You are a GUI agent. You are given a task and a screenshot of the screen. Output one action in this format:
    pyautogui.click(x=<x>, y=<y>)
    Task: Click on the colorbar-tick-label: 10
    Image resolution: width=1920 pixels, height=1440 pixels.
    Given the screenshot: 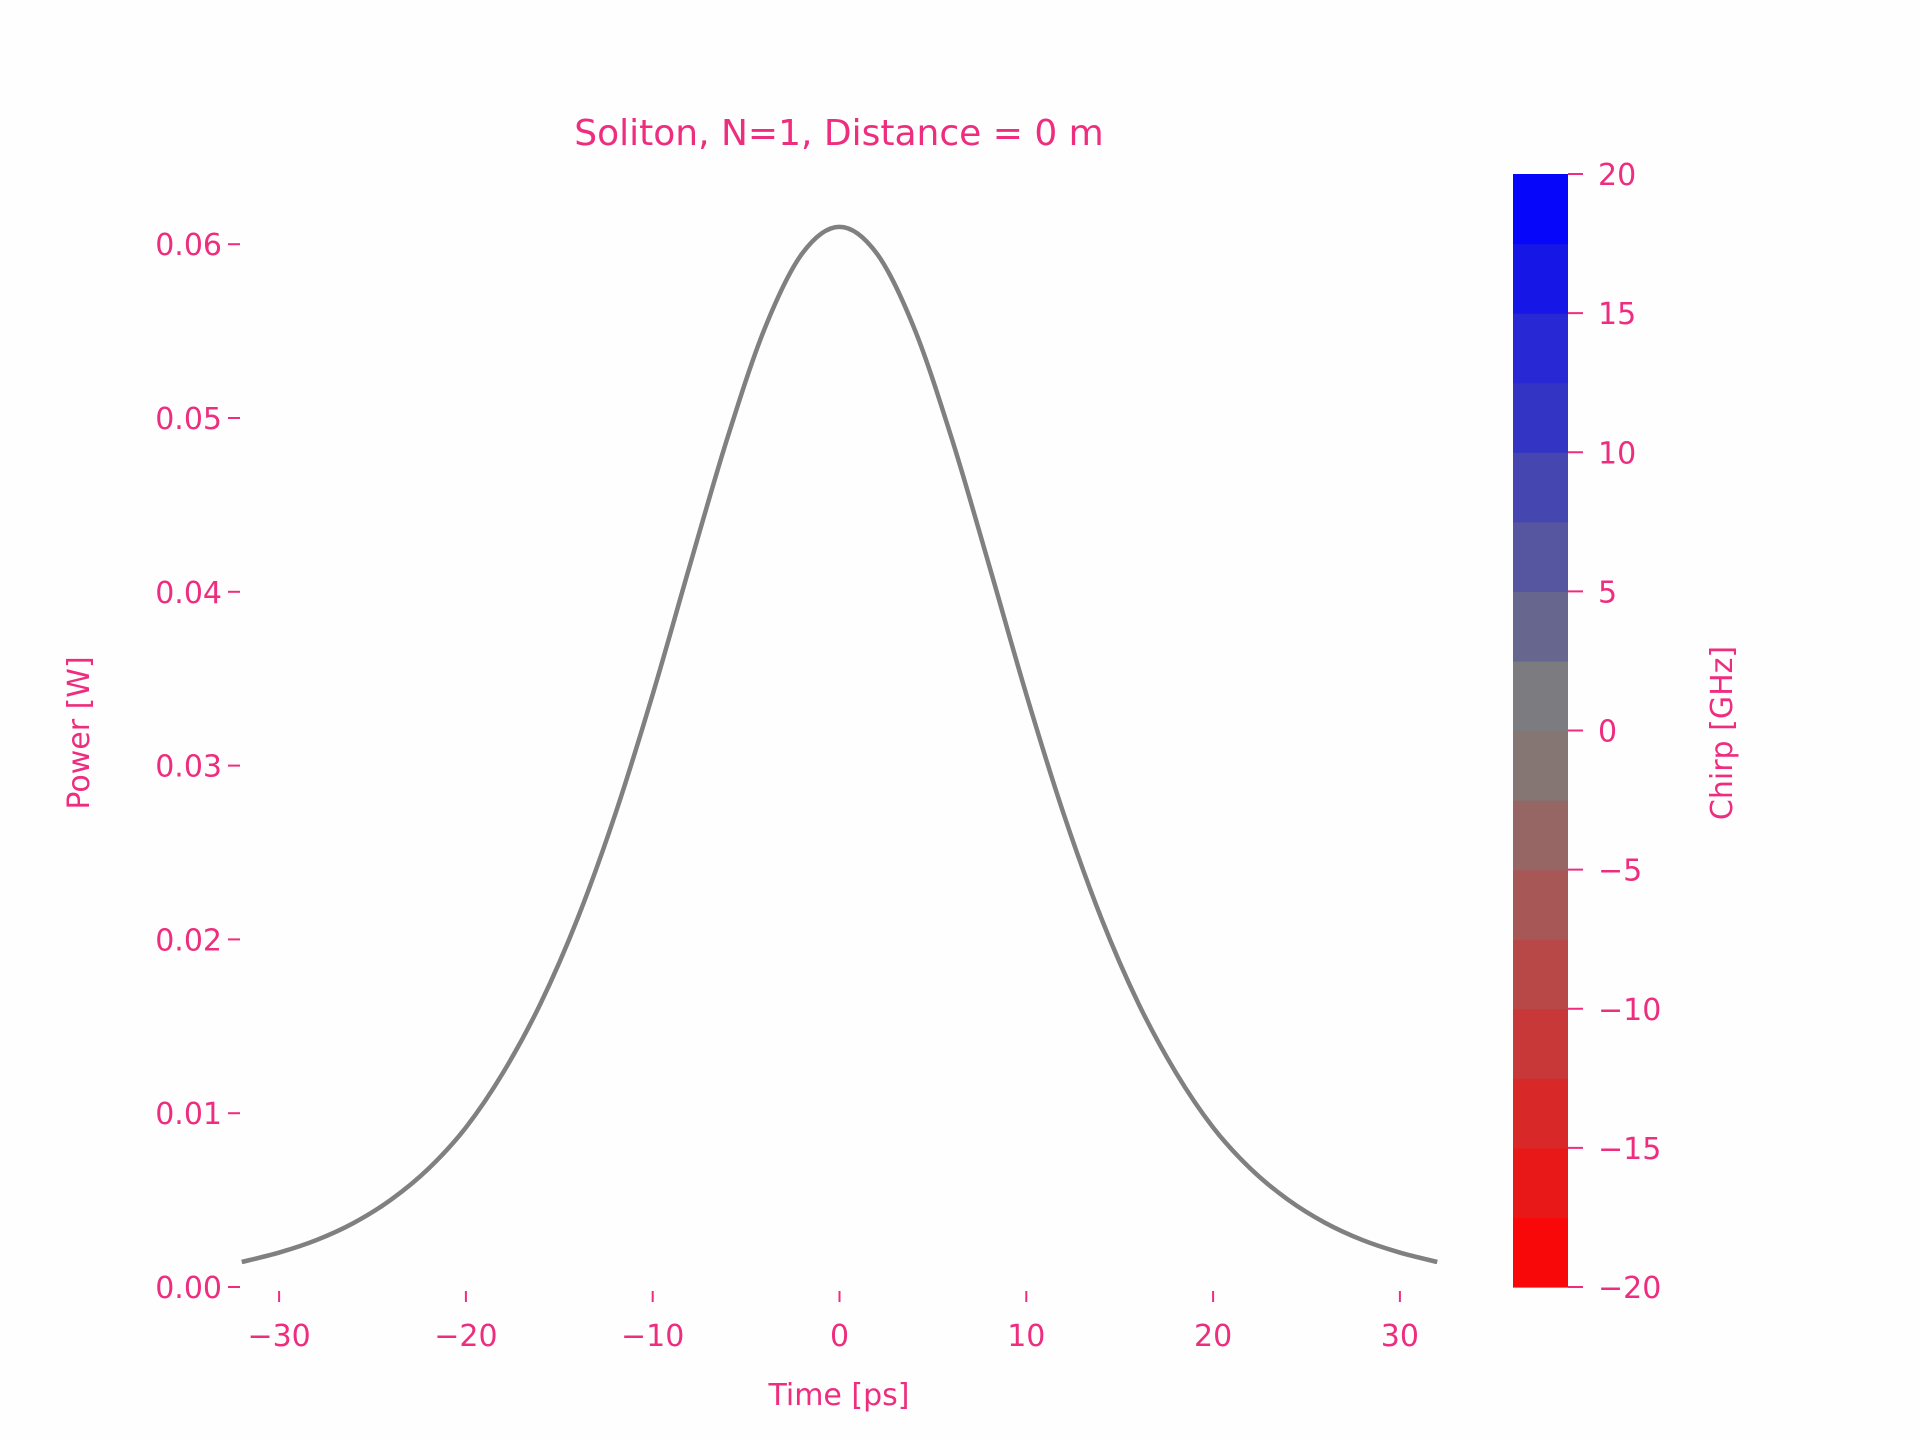 What is the action you would take?
    pyautogui.click(x=1617, y=453)
    